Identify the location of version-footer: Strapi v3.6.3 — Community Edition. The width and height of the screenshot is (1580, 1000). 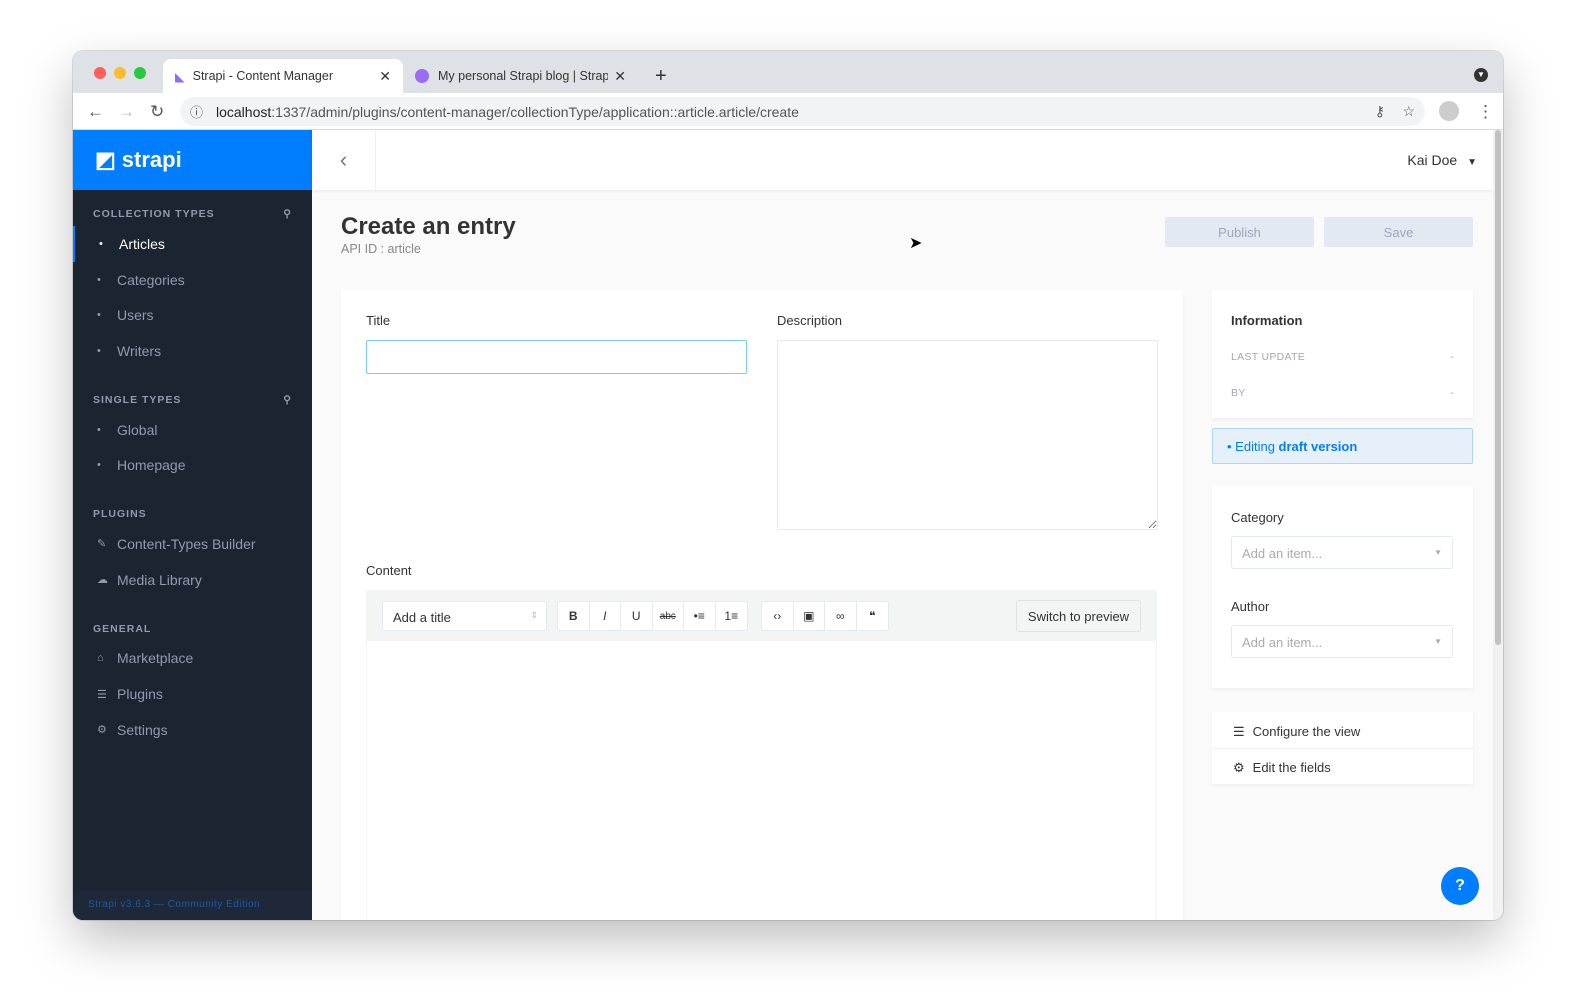
(192, 905).